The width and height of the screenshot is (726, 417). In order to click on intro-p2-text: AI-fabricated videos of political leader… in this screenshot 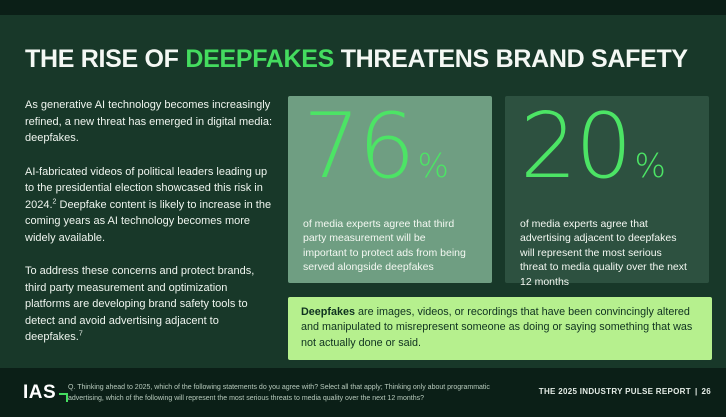, I will do `click(146, 188)`.